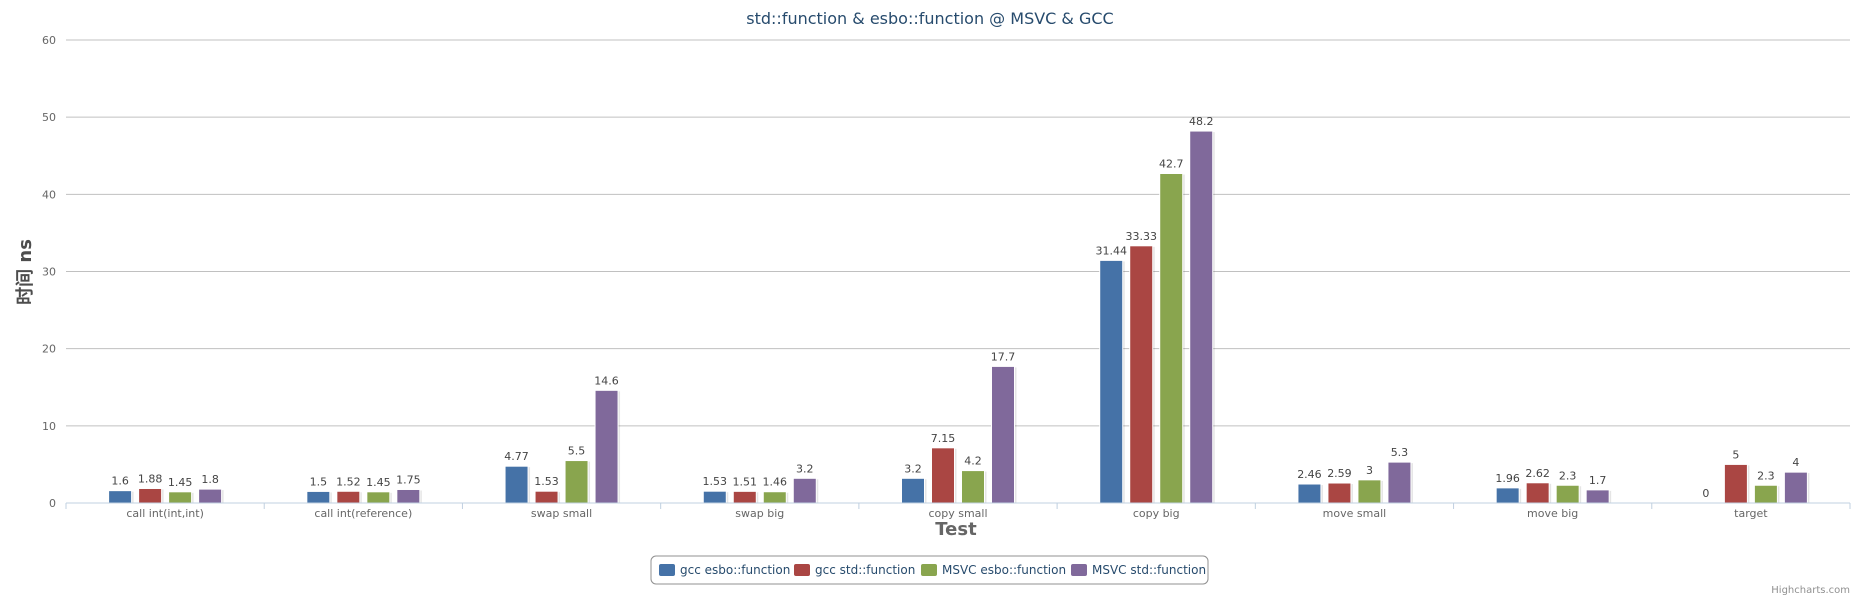  What do you see at coordinates (49, 194) in the screenshot?
I see `y-tick-label: 40` at bounding box center [49, 194].